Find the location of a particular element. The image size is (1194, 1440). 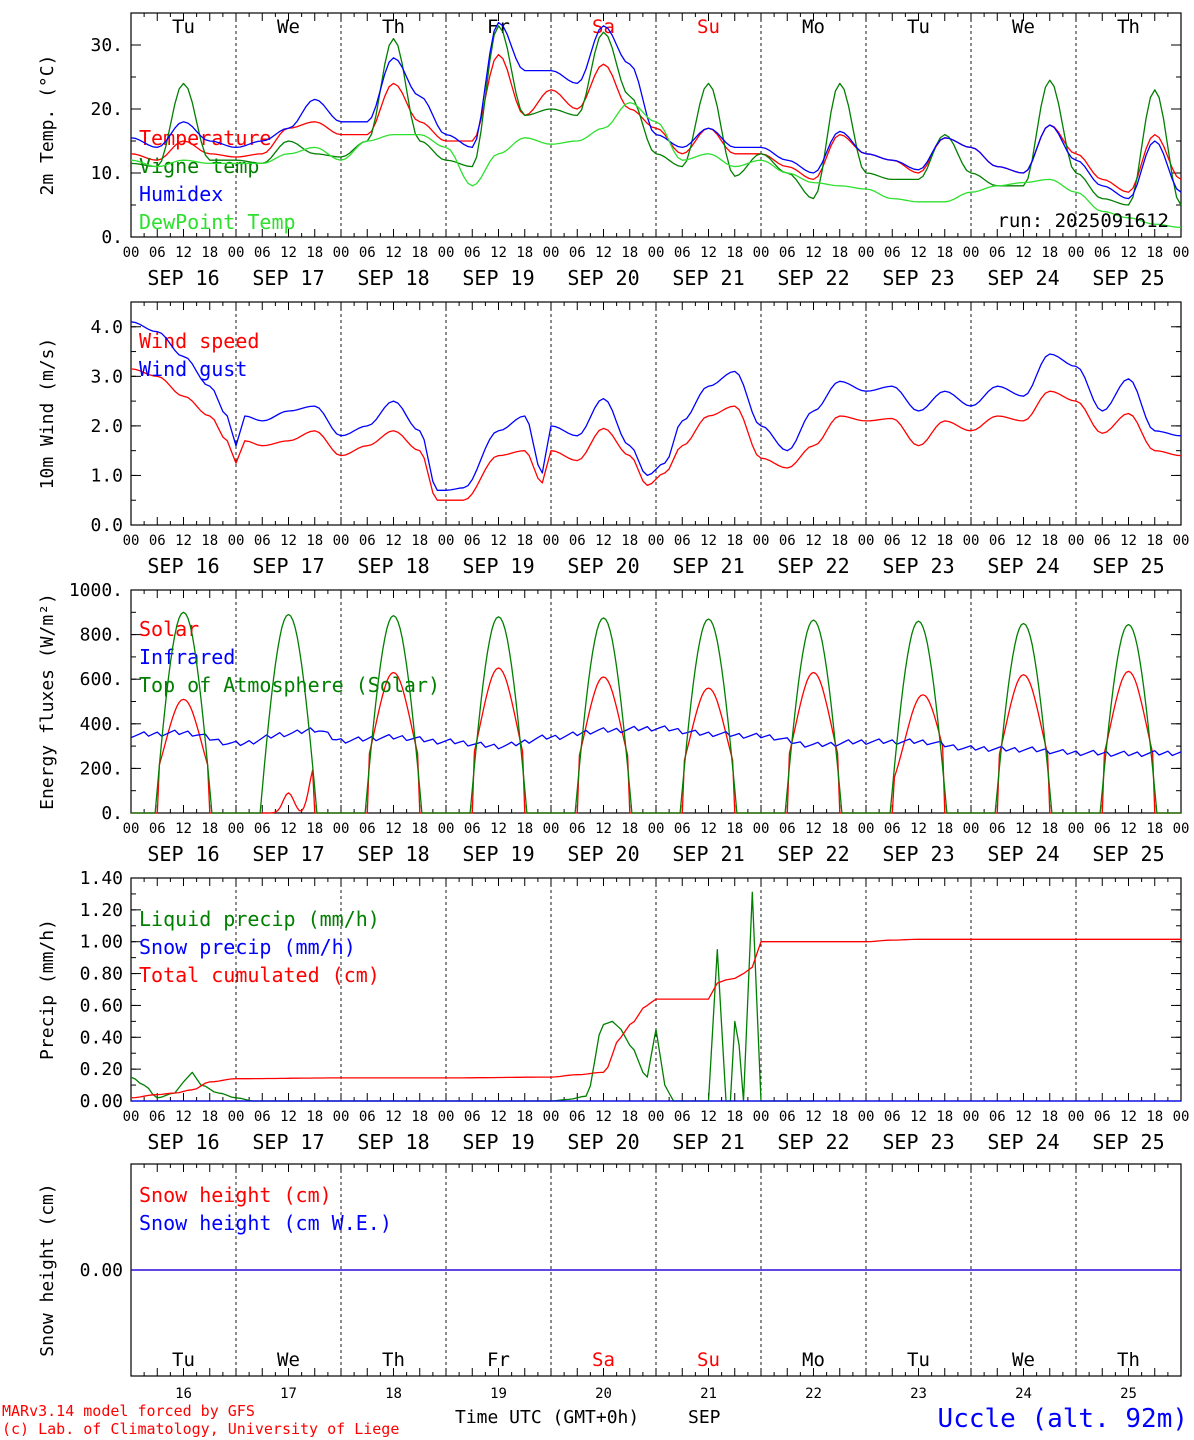

series-line-wind-speed is located at coordinates (656, 434).